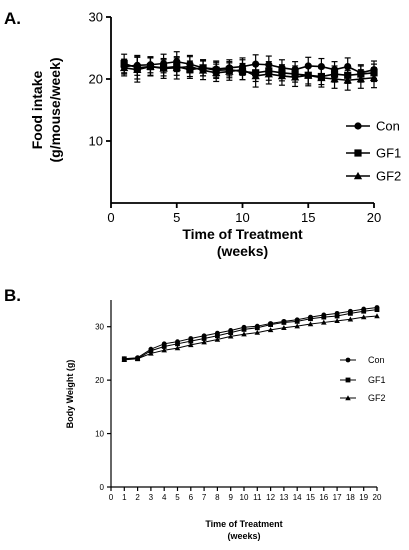 This screenshot has width=409, height=550. What do you see at coordinates (55, 109) in the screenshot?
I see `y-axis-title-units: (g/mouse/week)` at bounding box center [55, 109].